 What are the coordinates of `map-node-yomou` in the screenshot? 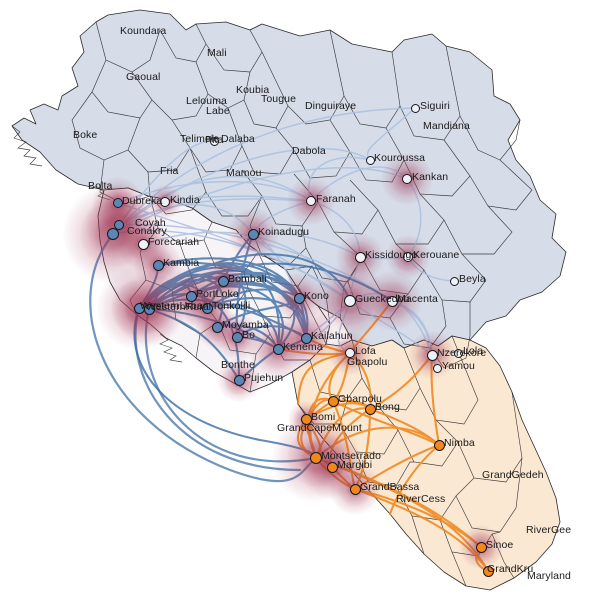 It's located at (437, 368).